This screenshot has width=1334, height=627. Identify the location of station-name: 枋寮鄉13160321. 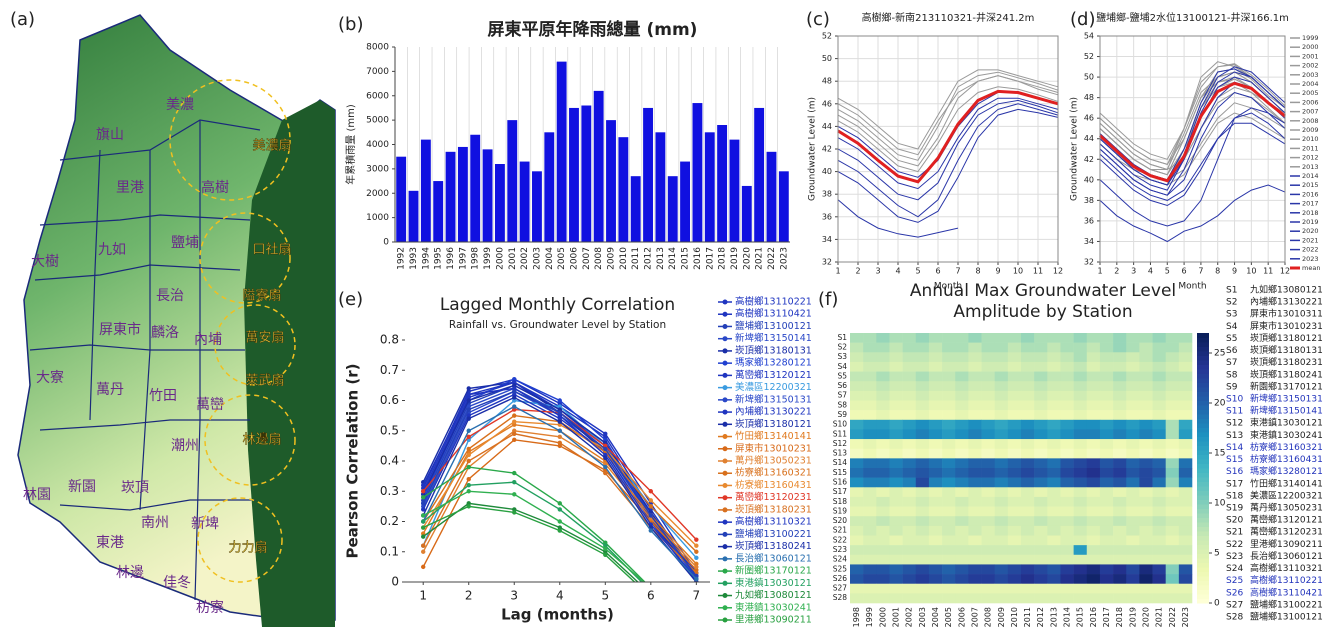
(1286, 447).